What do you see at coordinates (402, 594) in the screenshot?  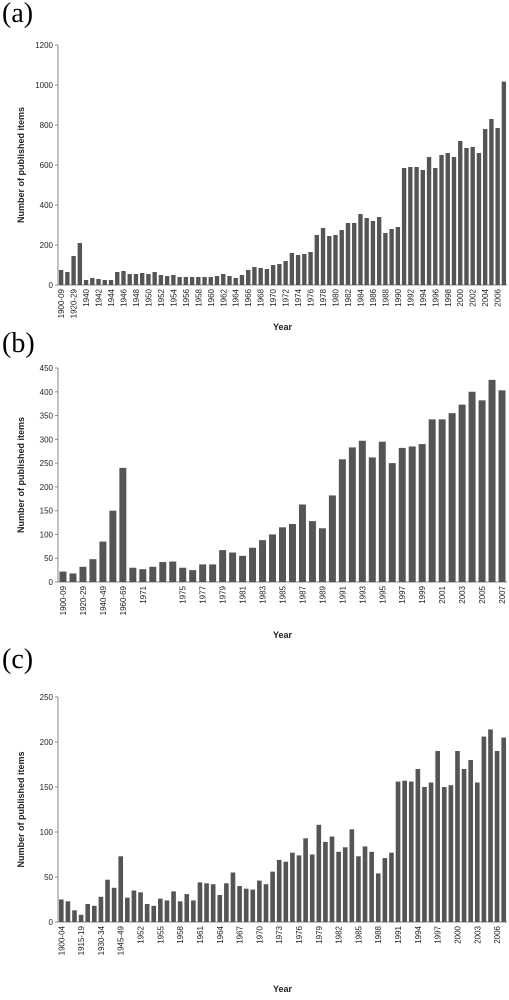 I see `x-tick-label: 1997` at bounding box center [402, 594].